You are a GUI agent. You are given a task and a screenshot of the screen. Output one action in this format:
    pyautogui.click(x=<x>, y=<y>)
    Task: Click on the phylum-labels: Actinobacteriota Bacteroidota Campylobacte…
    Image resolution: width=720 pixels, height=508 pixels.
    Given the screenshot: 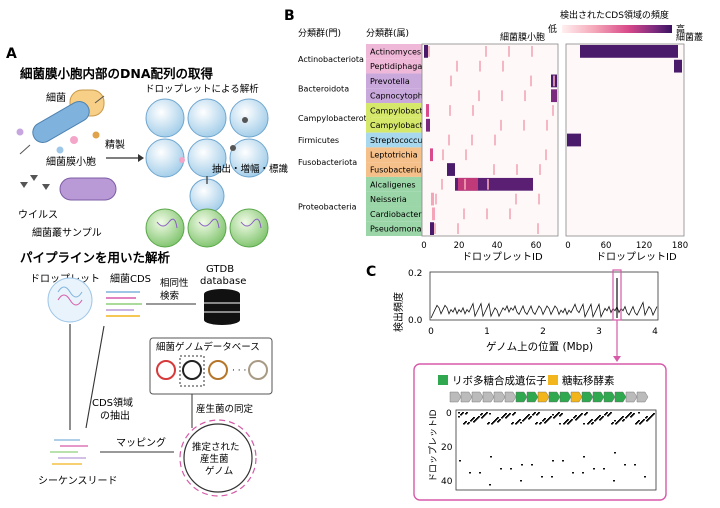 What is the action you would take?
    pyautogui.click(x=335, y=133)
    